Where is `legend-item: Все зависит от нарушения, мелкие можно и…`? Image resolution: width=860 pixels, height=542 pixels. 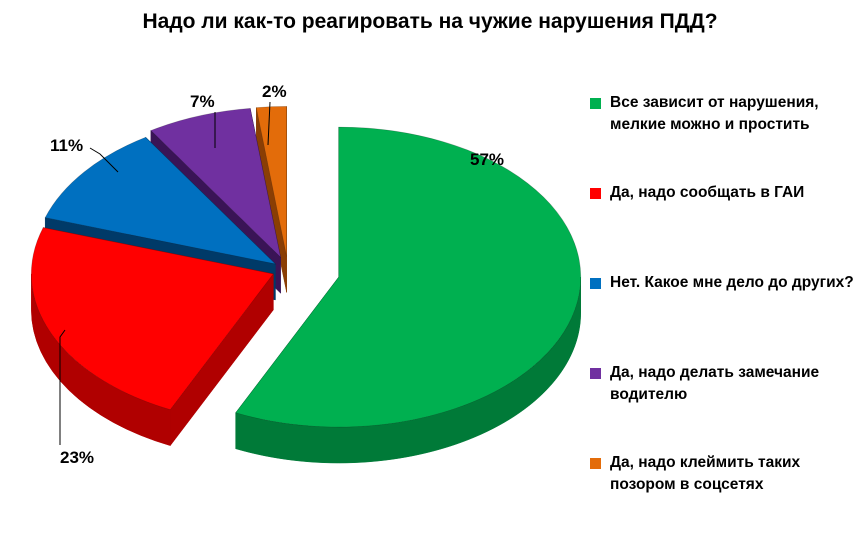
legend-item: Все зависит от нарушения, мелкие можно и… is located at coordinates (724, 137).